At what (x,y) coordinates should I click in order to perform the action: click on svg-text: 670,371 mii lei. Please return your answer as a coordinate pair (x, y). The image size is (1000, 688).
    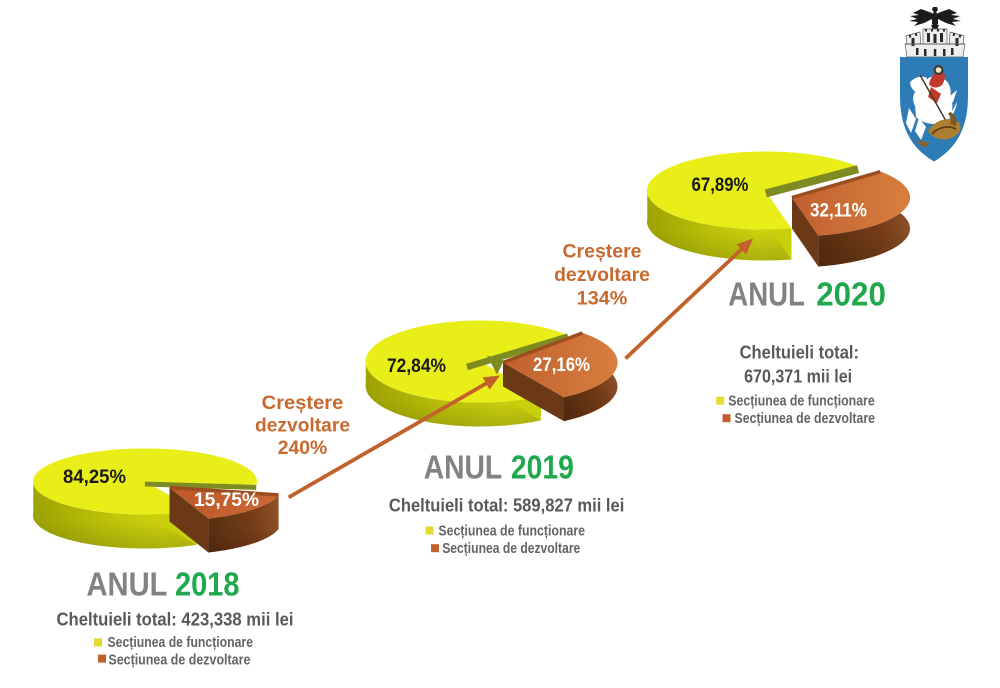
    Looking at the image, I should click on (798, 376).